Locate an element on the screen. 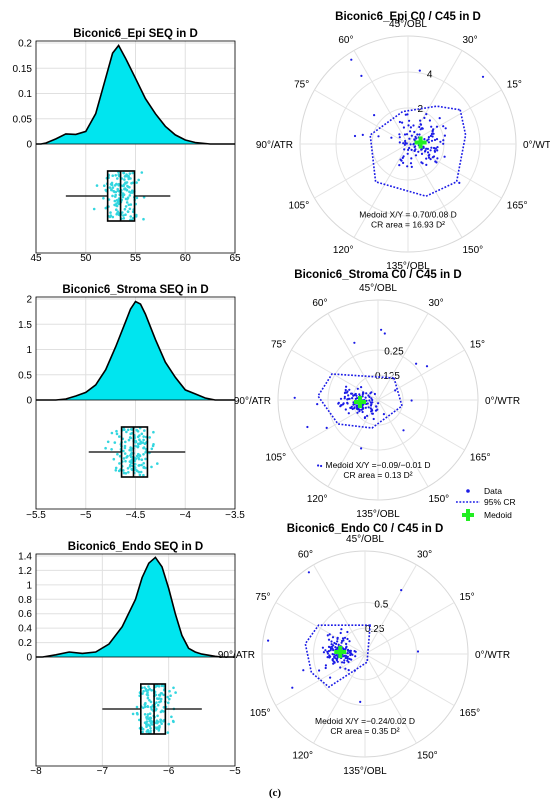 The image size is (550, 804). angle-label: 75° is located at coordinates (262, 597).